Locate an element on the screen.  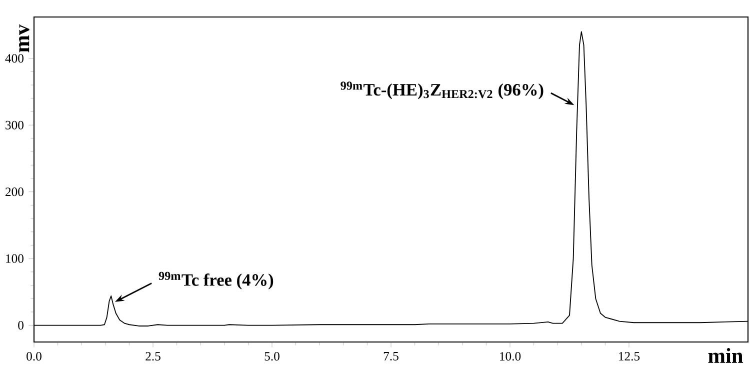
x-tick-label: 5.0 is located at coordinates (272, 356).